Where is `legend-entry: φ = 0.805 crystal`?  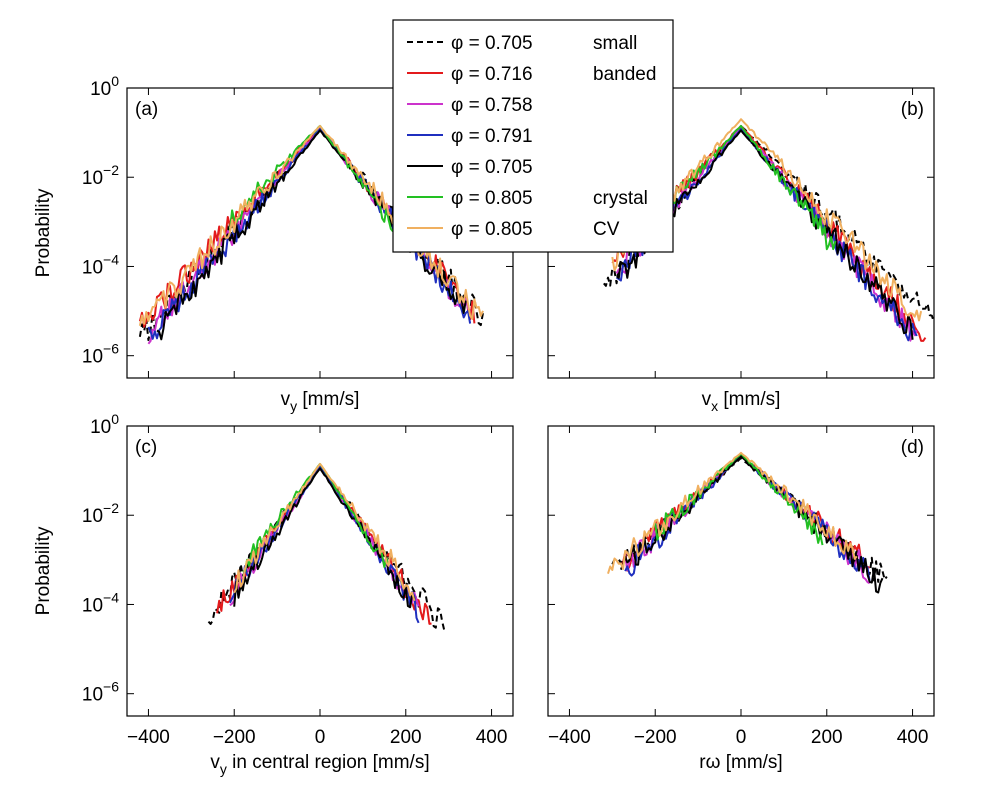 legend-entry: φ = 0.805 crystal is located at coordinates (527, 198).